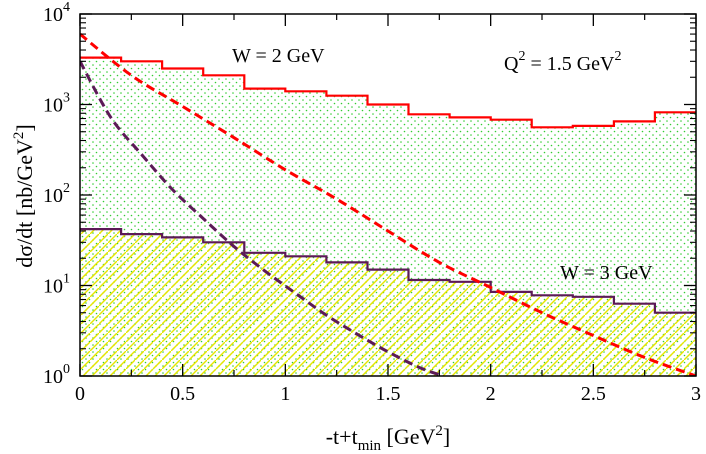 The width and height of the screenshot is (706, 454). I want to click on y-axis-title: dσ/dt [nb/GeV2], so click(24, 195).